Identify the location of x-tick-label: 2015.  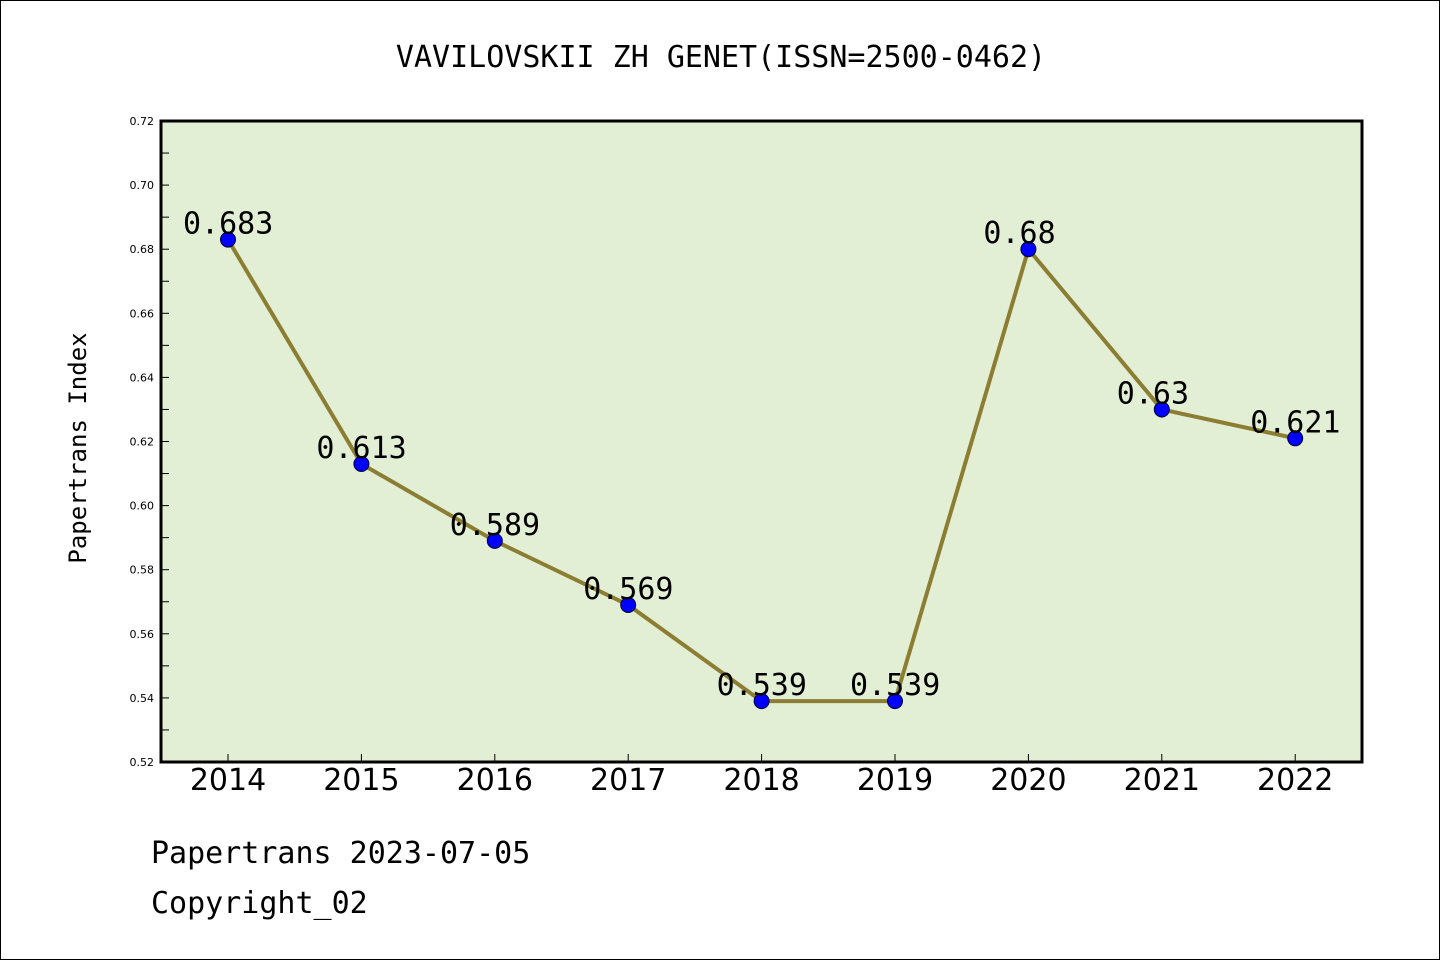
(361, 780).